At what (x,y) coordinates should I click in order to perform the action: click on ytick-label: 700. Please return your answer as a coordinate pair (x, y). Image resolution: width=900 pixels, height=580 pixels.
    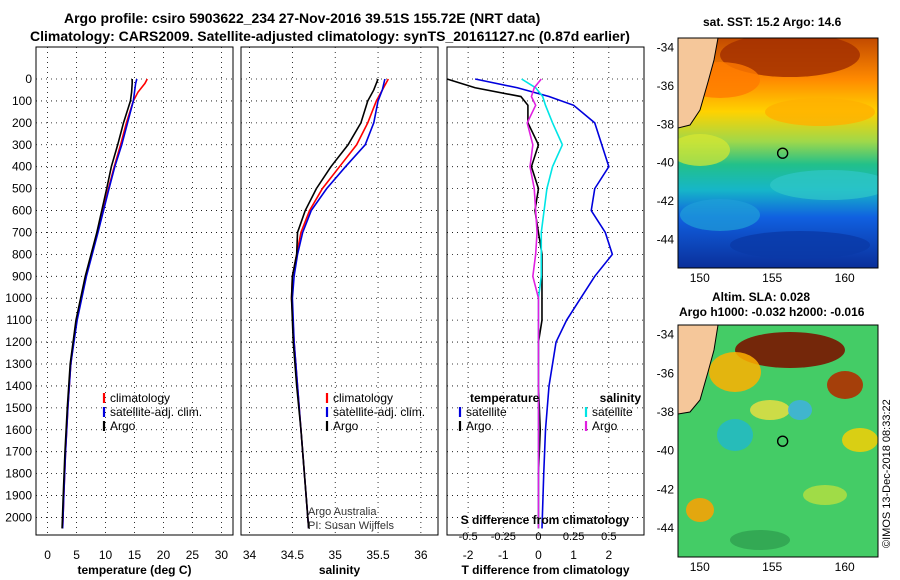
    Looking at the image, I should click on (22, 232).